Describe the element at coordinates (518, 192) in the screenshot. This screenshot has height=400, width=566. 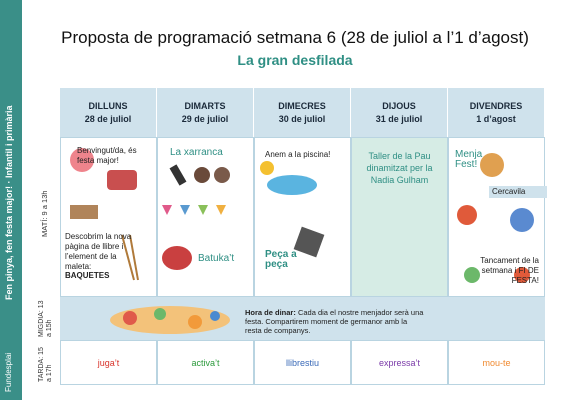
I see `activity-text: Cercavila` at that location.